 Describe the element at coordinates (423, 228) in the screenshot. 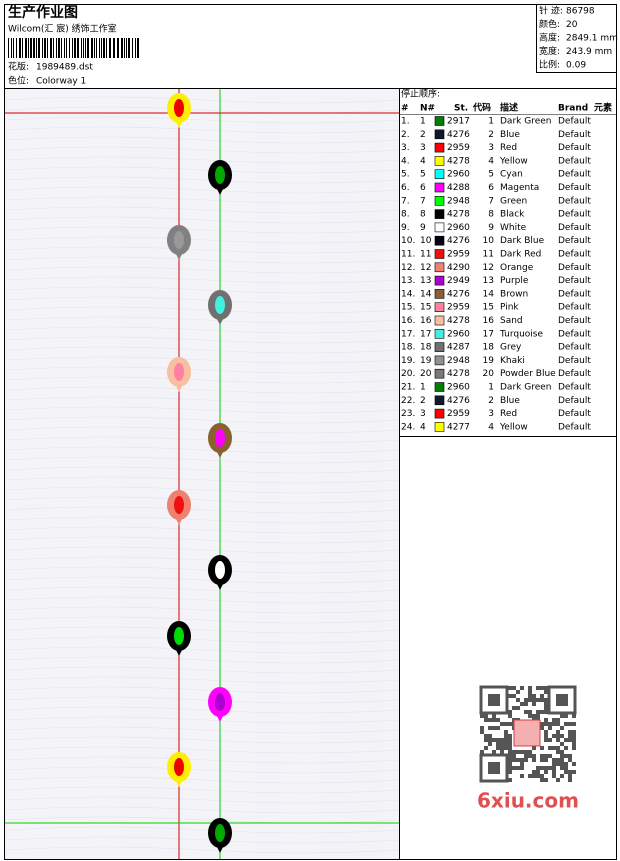

I see `needle: 9` at that location.